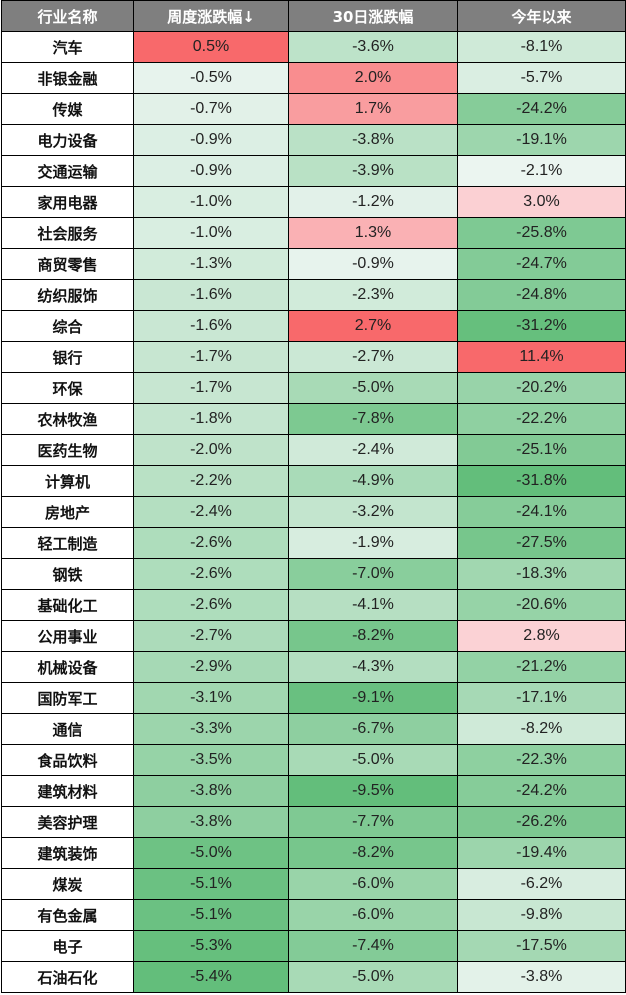  Describe the element at coordinates (541, 419) in the screenshot. I see `ytd-change-cell: -22.2%` at that location.